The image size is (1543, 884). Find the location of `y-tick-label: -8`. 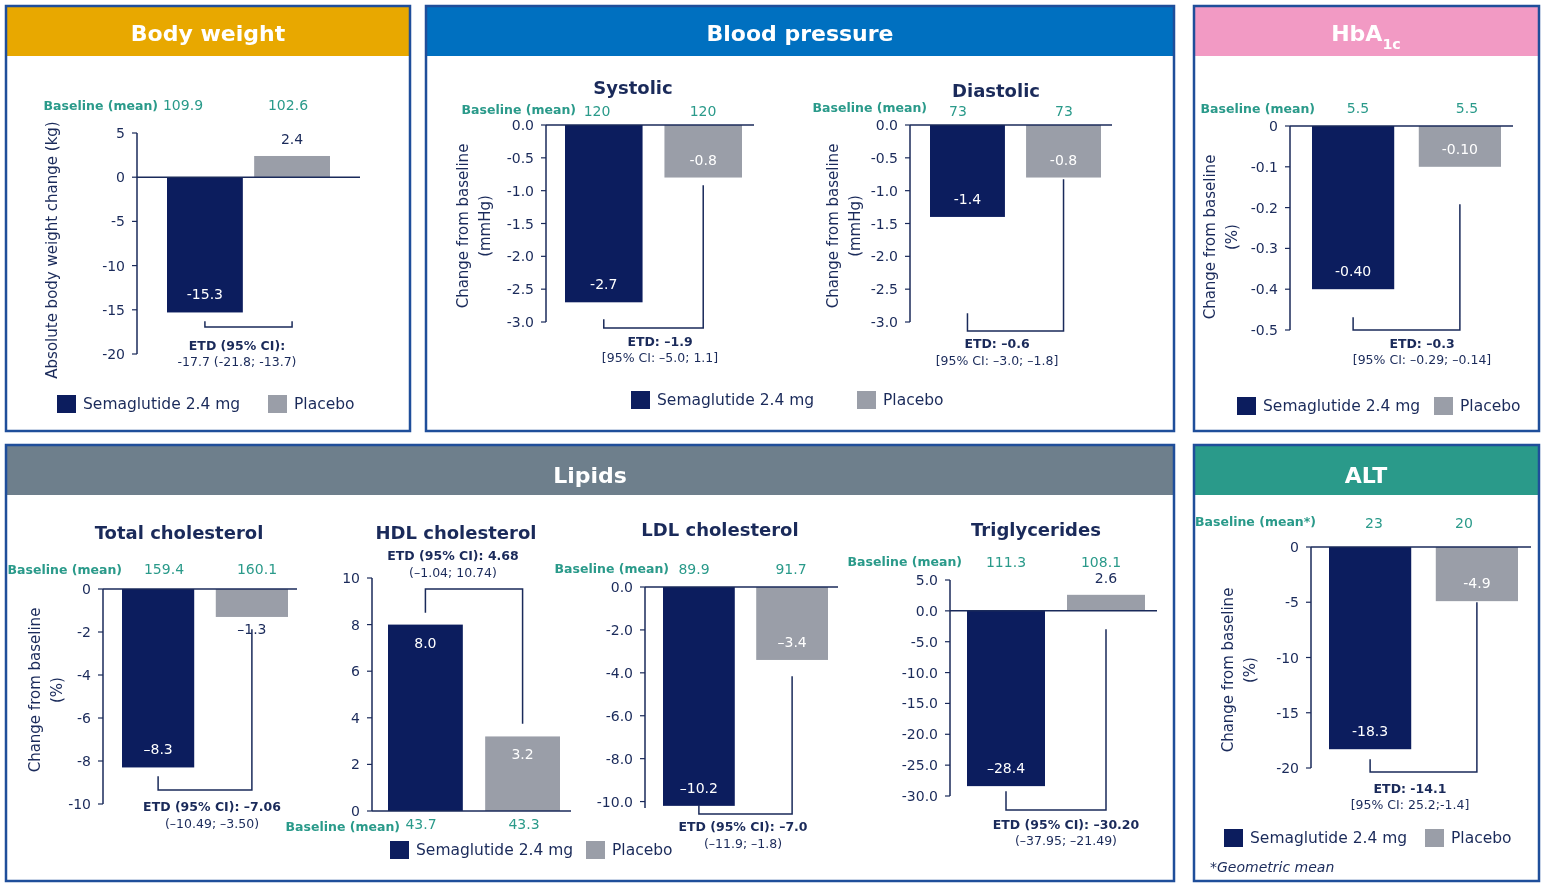

y-tick-label: -8 is located at coordinates (84, 761).